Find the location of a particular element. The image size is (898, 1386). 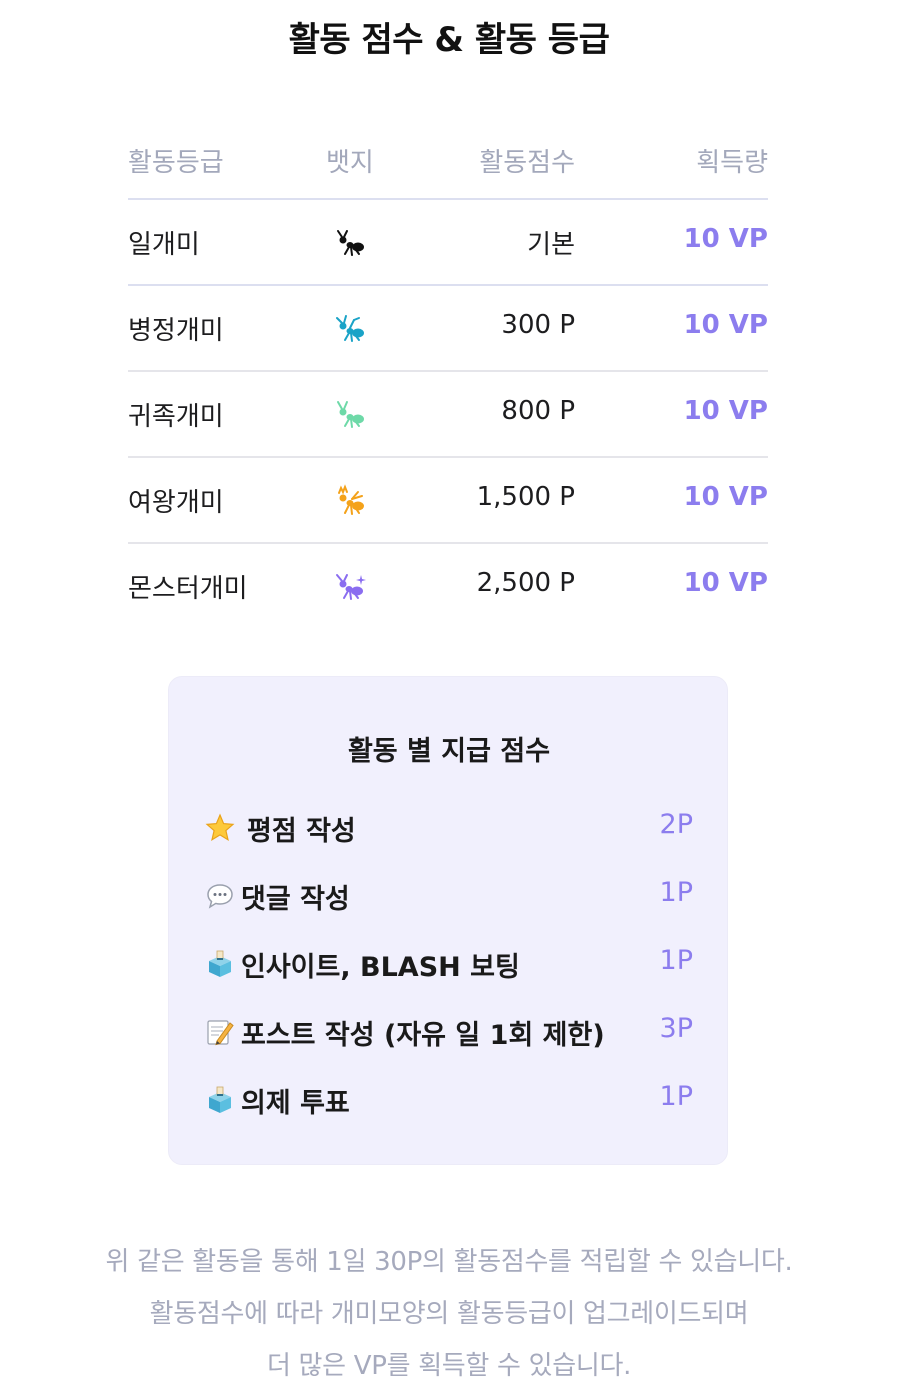

activity-card-title: 활동 별 지급 점수 is located at coordinates (449, 751).